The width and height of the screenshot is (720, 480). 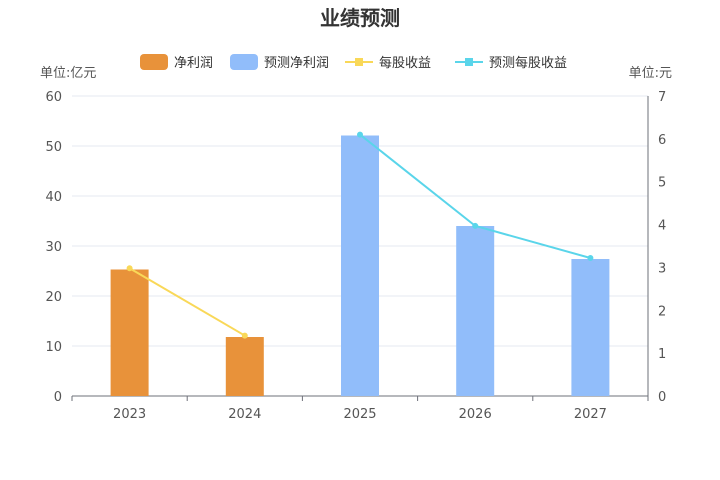 What do you see at coordinates (53, 147) in the screenshot?
I see `y-left-tick-label: 50` at bounding box center [53, 147].